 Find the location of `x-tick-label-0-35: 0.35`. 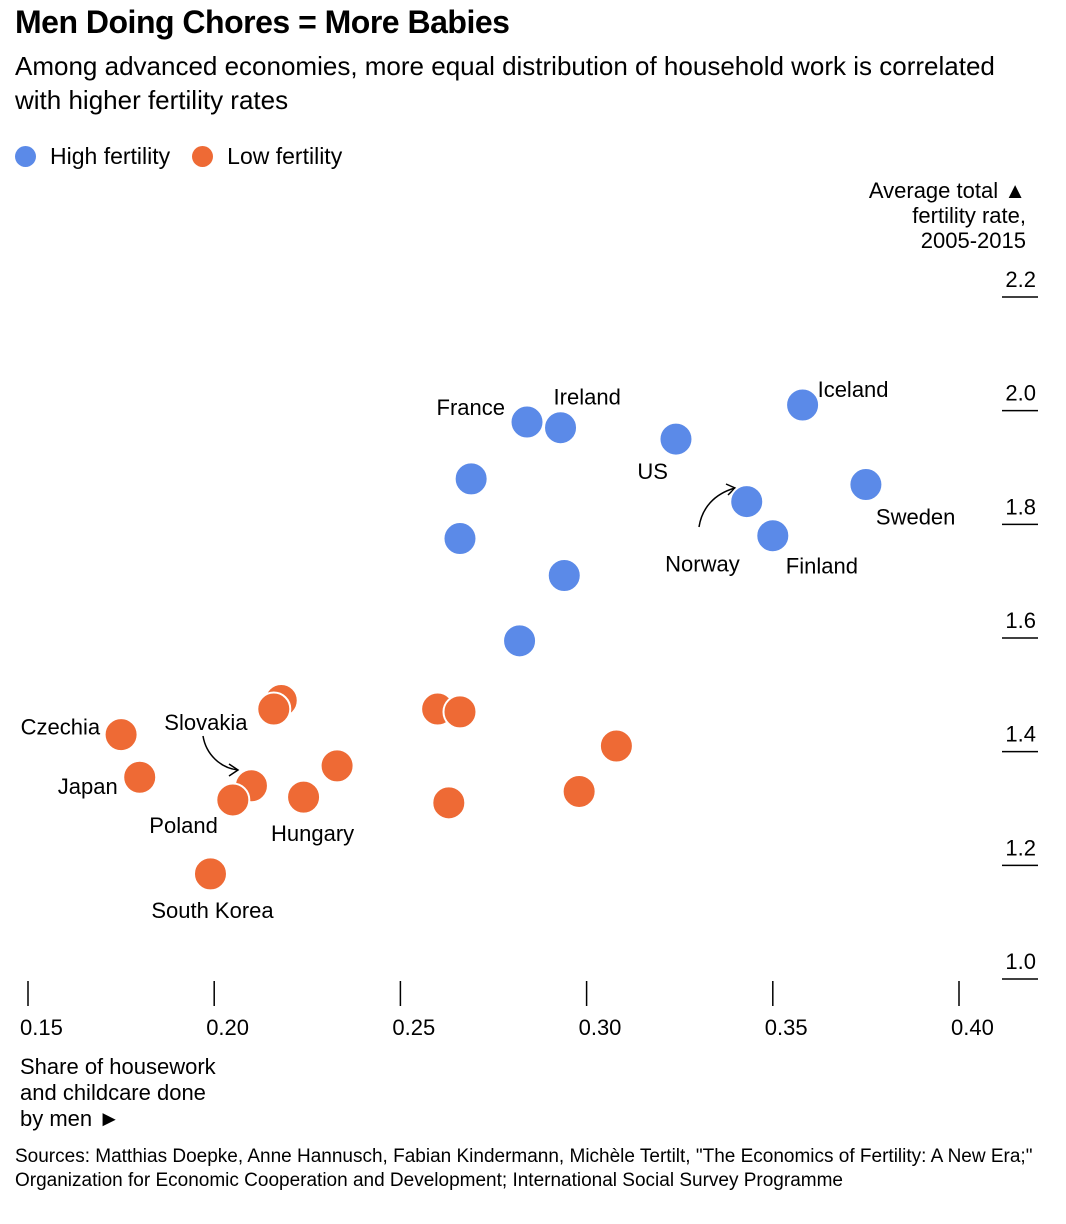

x-tick-label-0-35: 0.35 is located at coordinates (786, 1027).